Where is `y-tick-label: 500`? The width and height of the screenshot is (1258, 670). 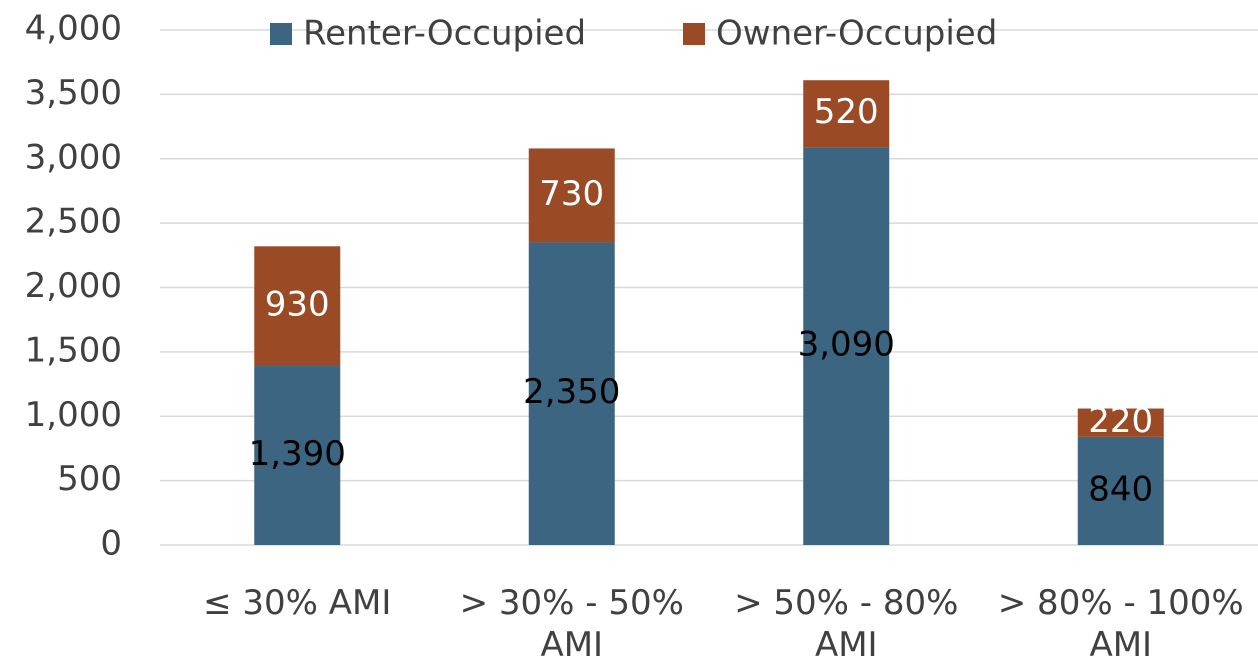
y-tick-label: 500 is located at coordinates (89, 479).